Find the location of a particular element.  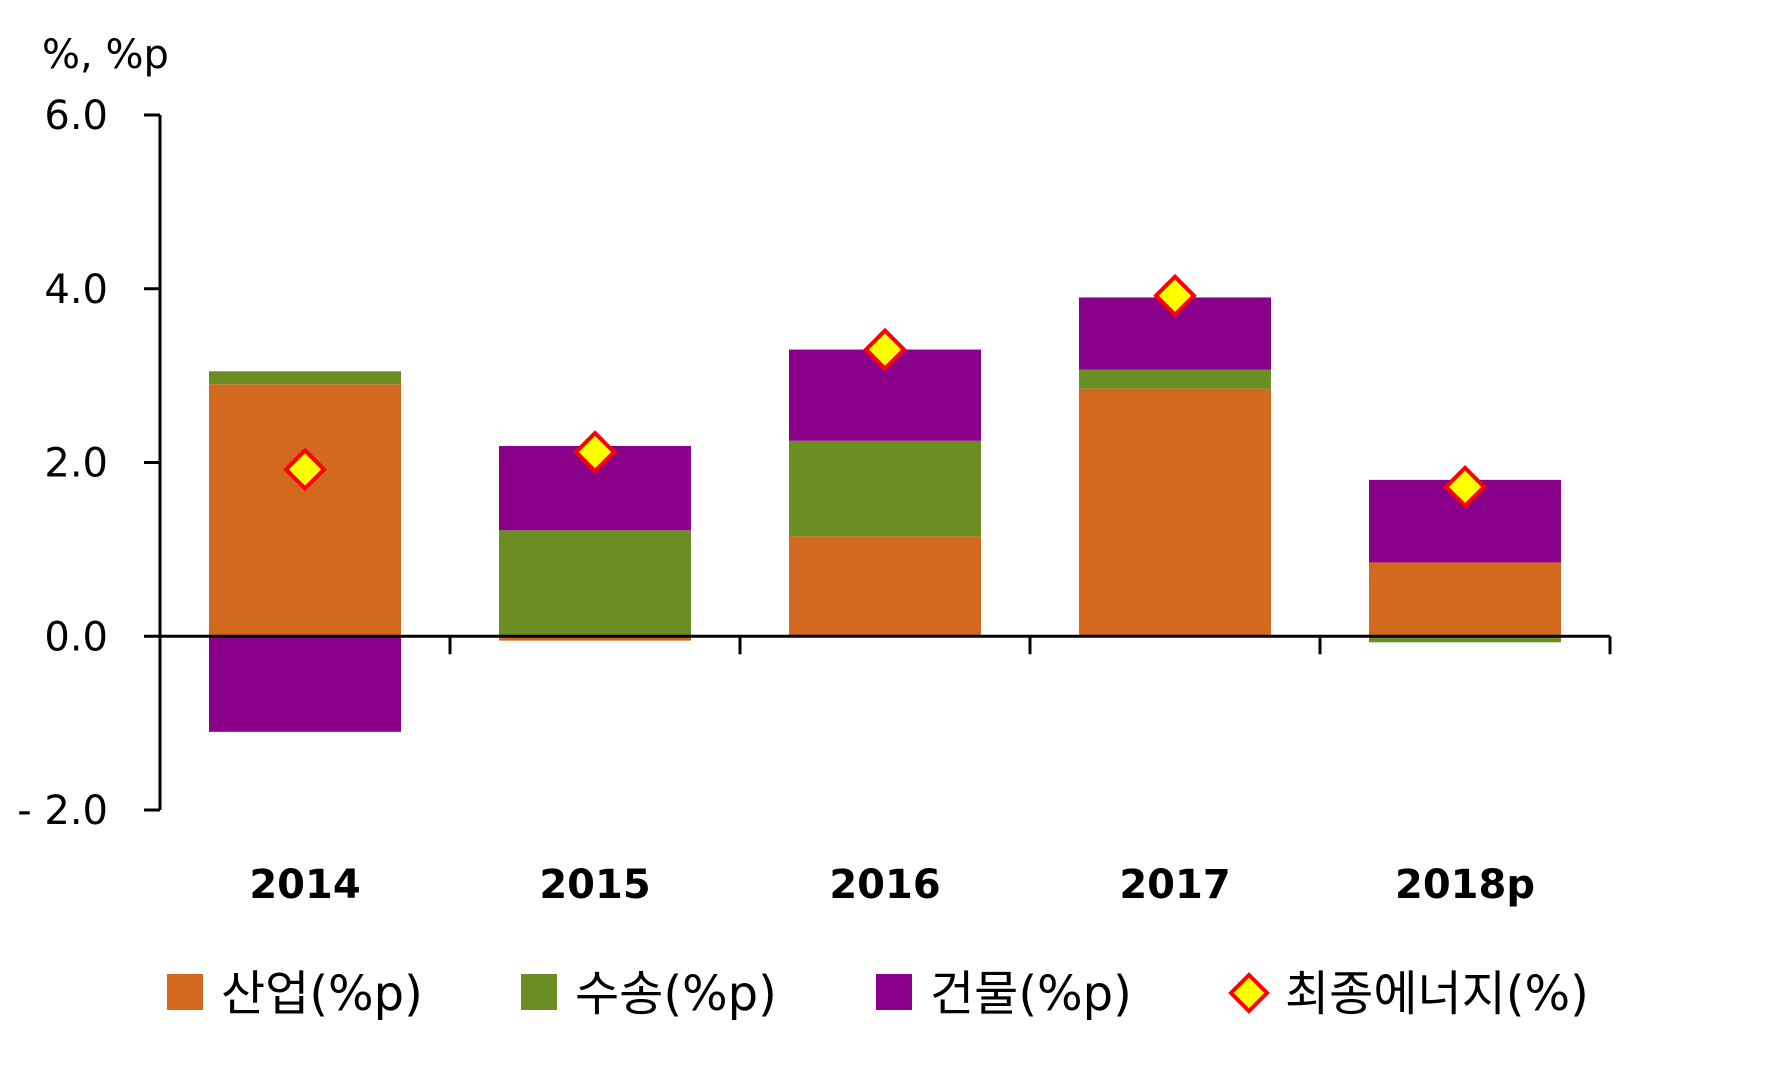

marker-2018p is located at coordinates (1465, 486).